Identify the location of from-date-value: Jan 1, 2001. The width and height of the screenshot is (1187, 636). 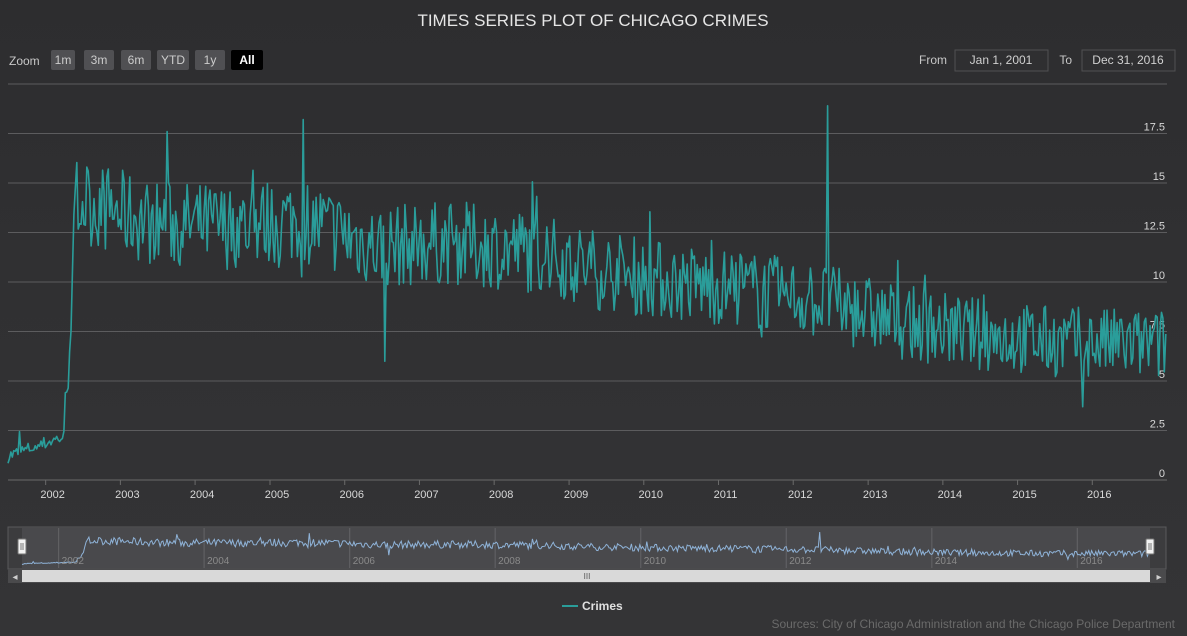
(1001, 60).